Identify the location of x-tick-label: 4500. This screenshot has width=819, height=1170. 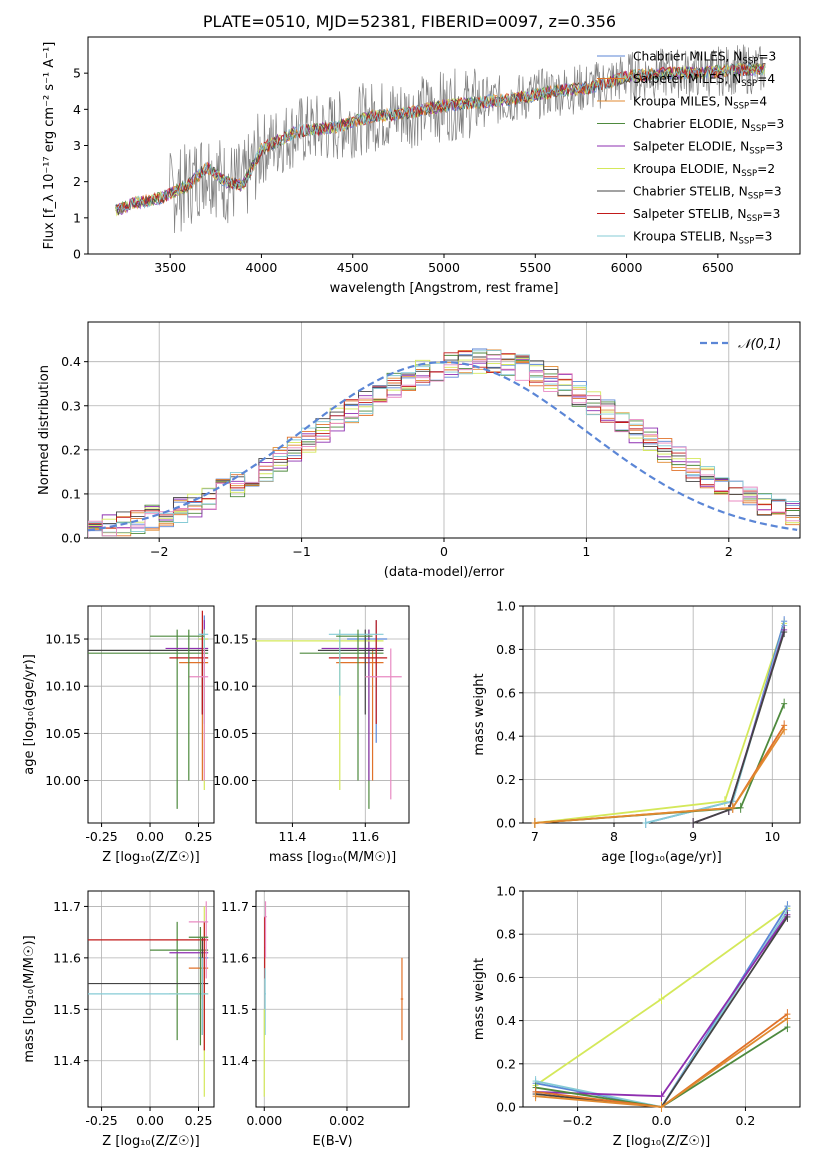
(353, 267).